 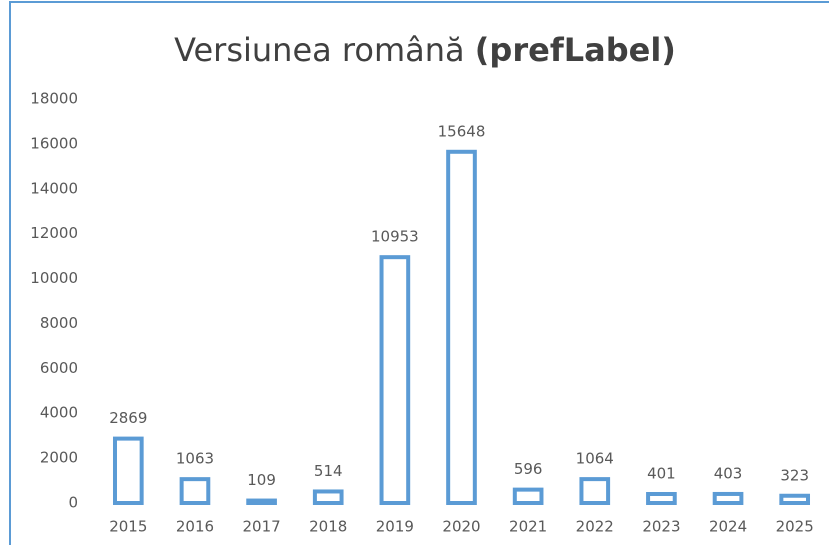 I want to click on y-tick-label: 8000, so click(x=59, y=323).